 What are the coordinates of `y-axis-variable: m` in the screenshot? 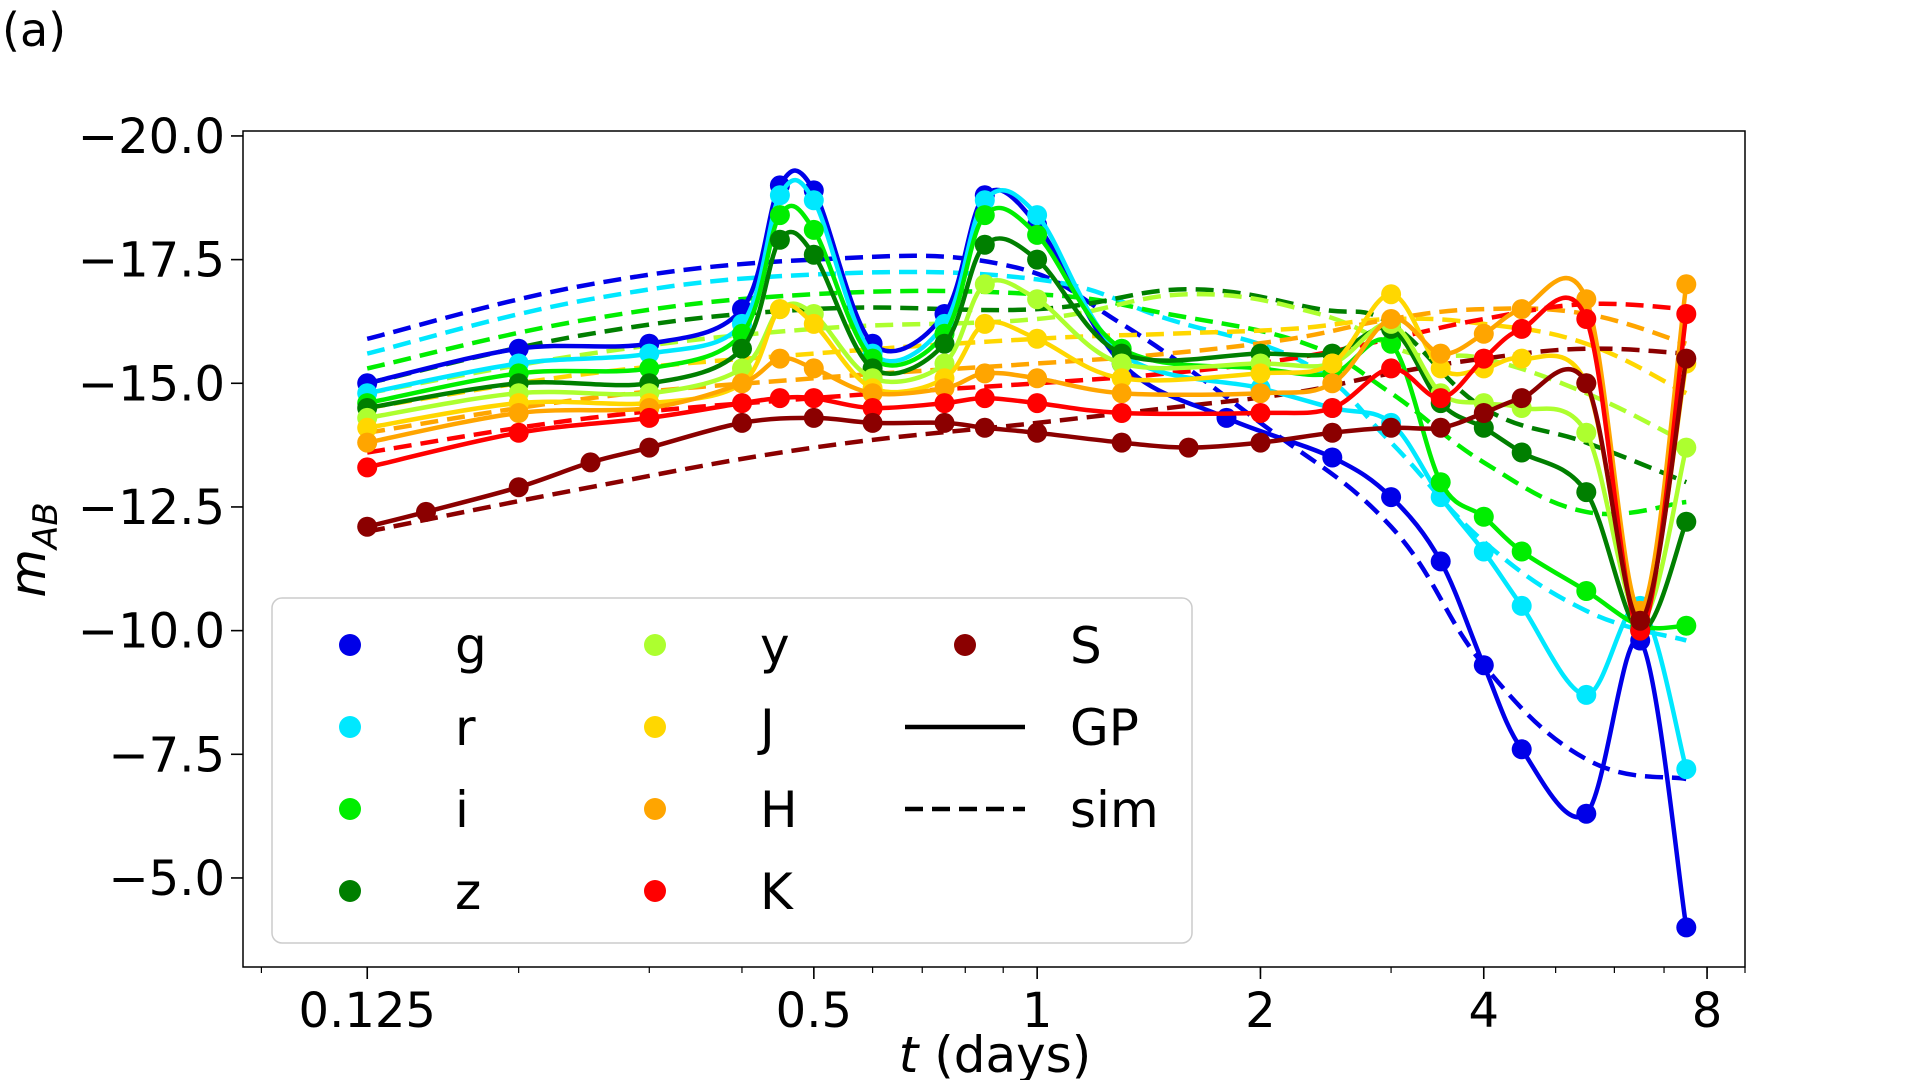 It's located at (28, 573).